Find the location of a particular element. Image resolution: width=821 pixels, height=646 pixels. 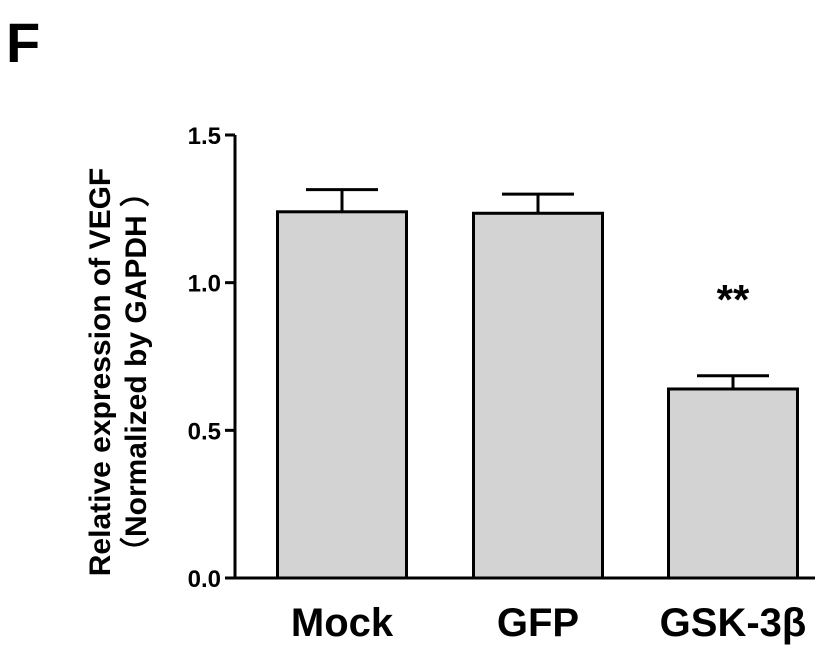

significance-marker: ** is located at coordinates (733, 299).